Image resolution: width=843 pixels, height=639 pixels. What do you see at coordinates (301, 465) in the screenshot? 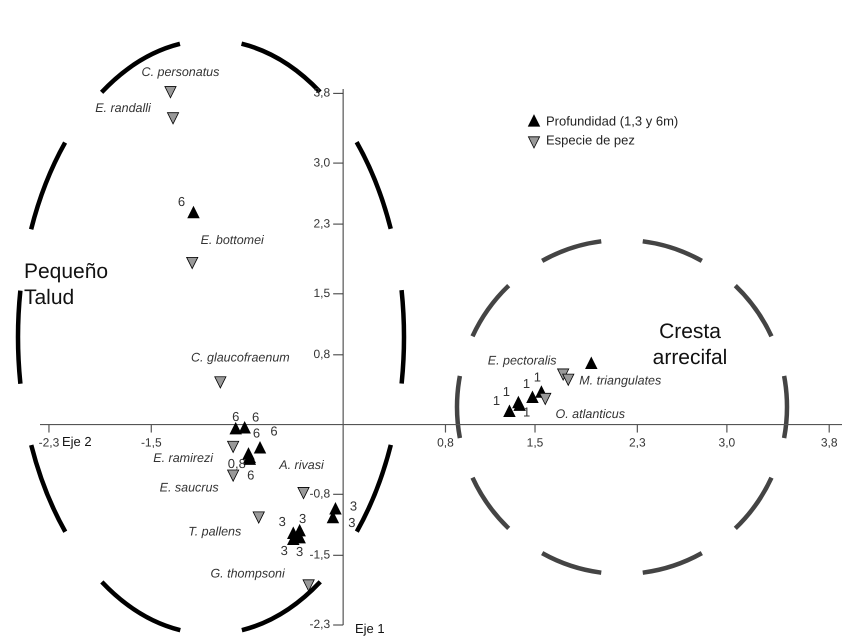
I see `data-label: A. rivasi` at bounding box center [301, 465].